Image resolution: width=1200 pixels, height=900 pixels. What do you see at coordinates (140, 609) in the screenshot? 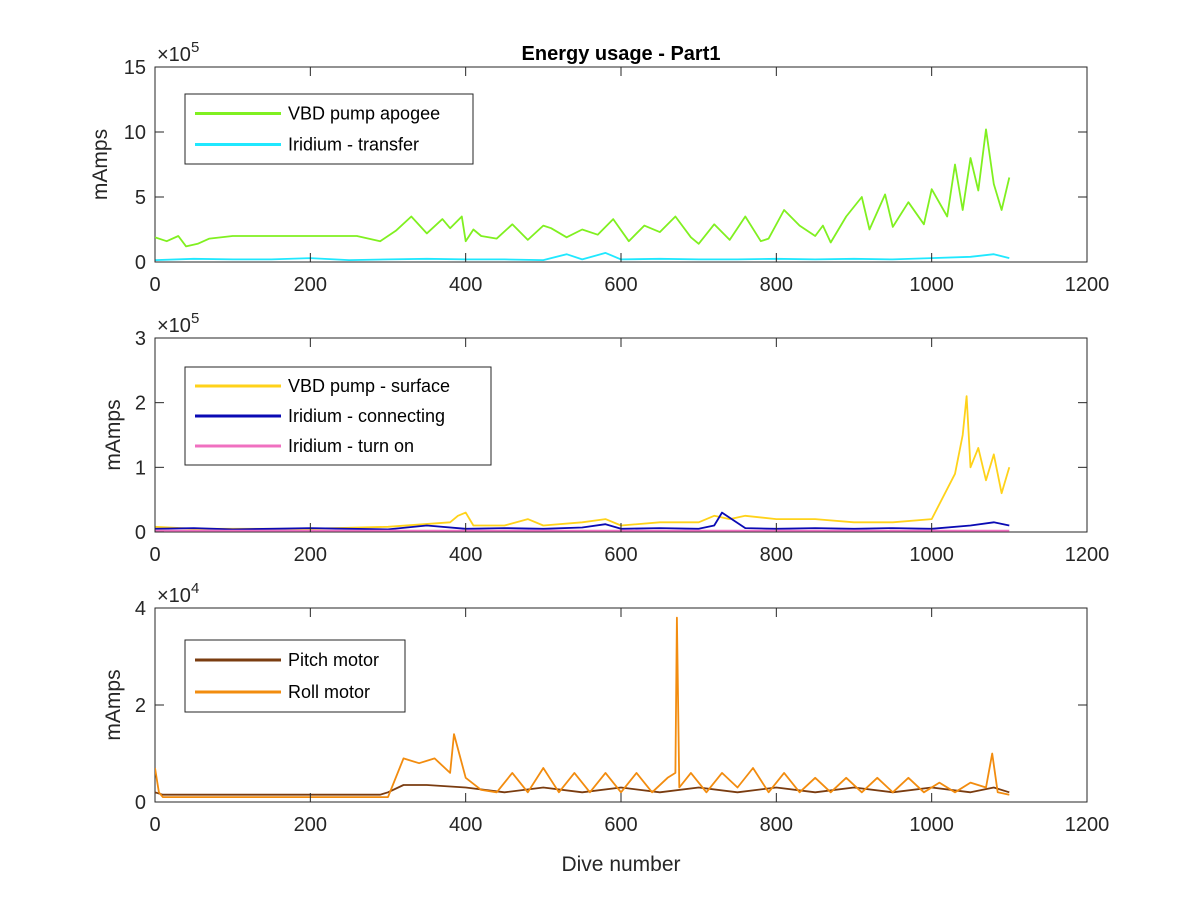
I see `y-tick-label: 4` at bounding box center [140, 609].